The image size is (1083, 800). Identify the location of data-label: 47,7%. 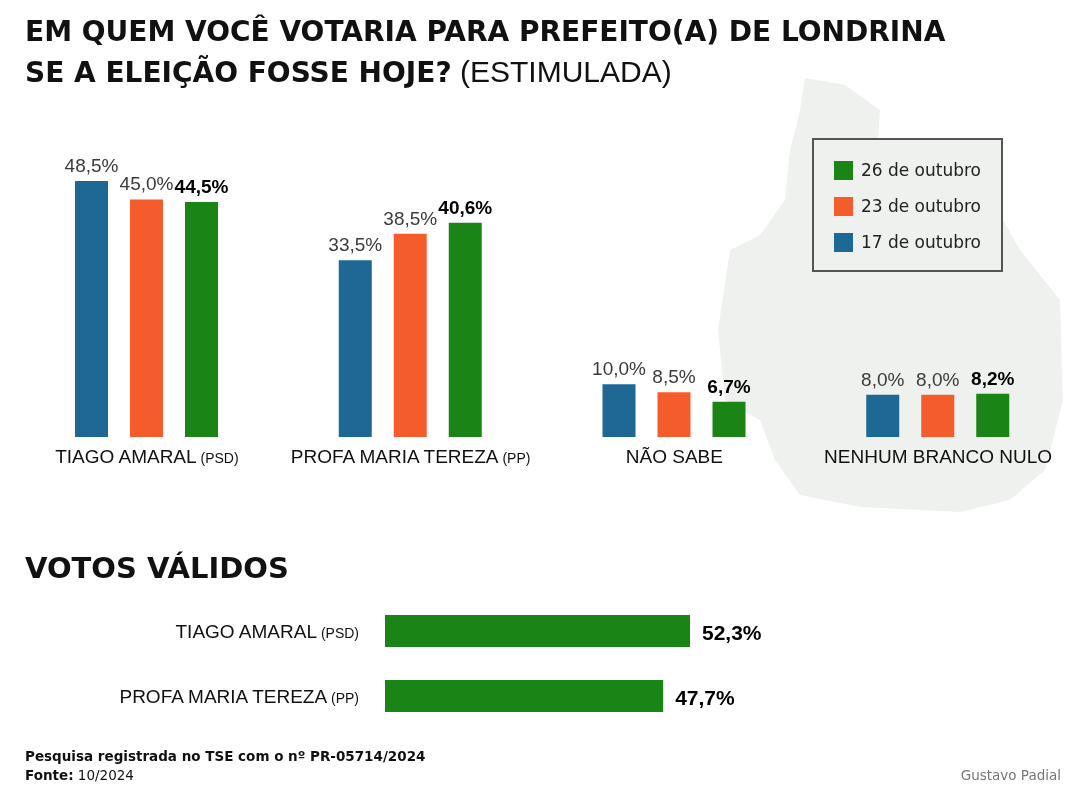
(705, 697).